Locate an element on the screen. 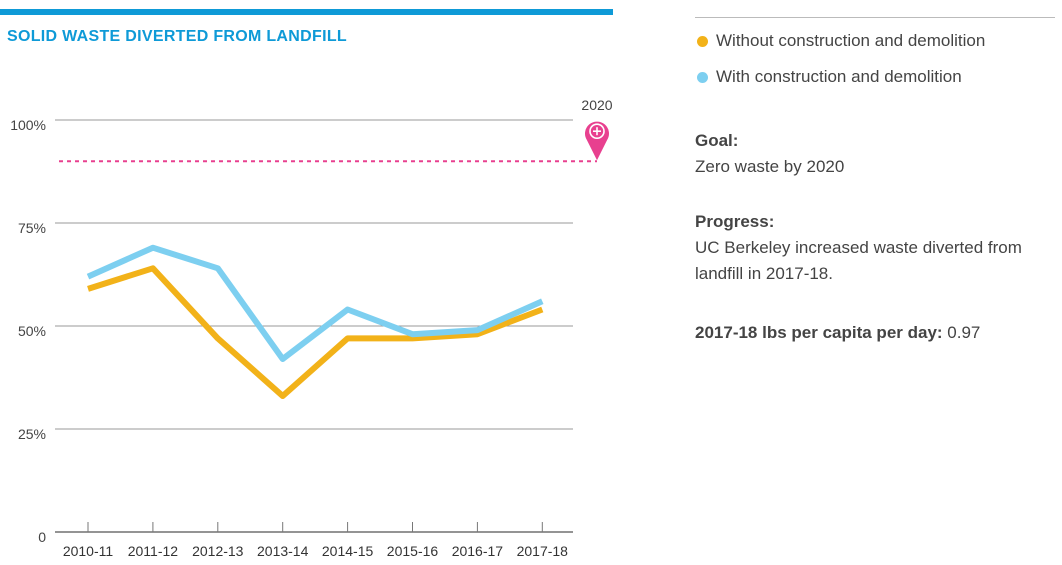 Image resolution: width=1062 pixels, height=565 pixels. progress-heading: Progress: is located at coordinates (735, 221).